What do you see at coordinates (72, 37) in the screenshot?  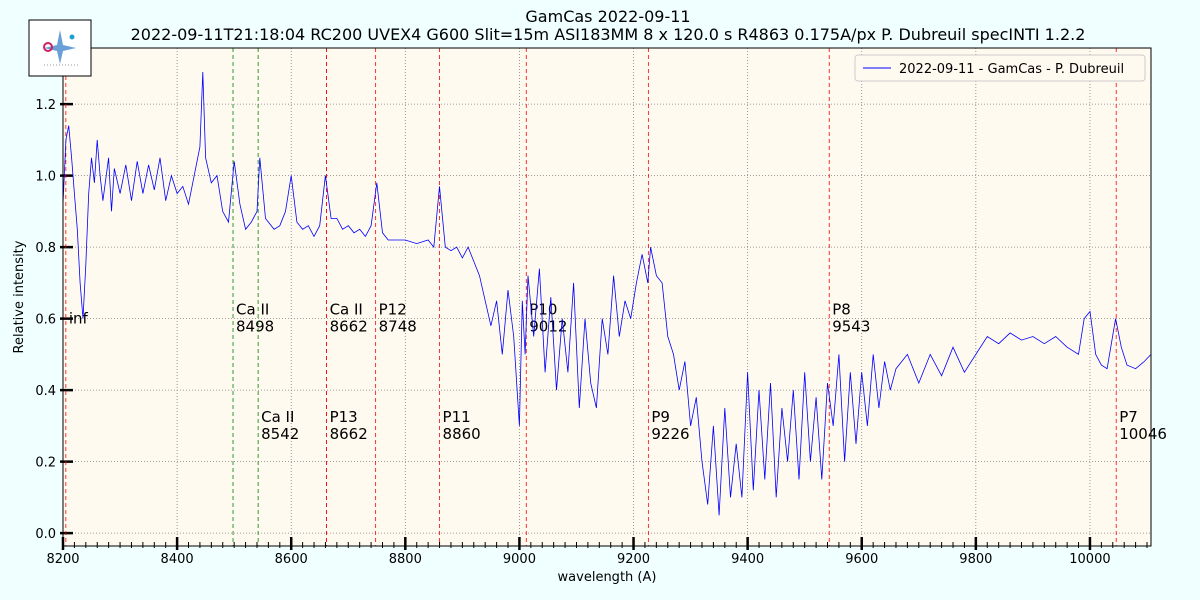 I see `logo-dot` at bounding box center [72, 37].